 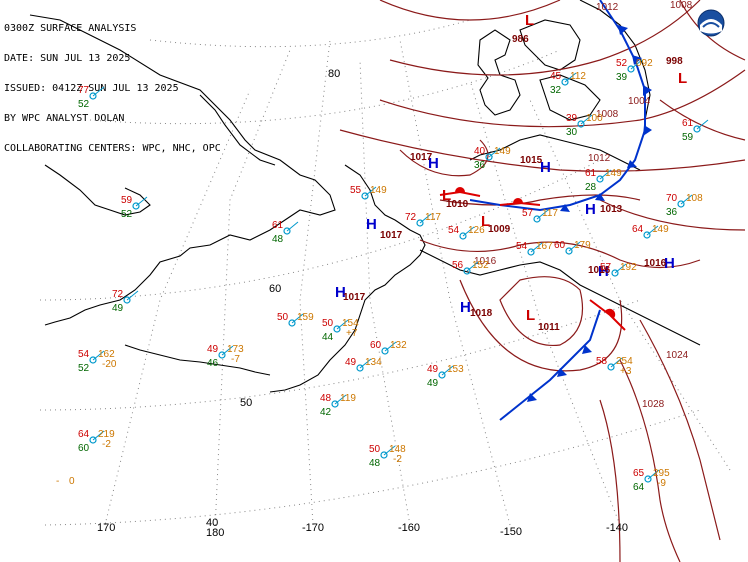 I want to click on lon-180-line, so click(x=252, y=290).